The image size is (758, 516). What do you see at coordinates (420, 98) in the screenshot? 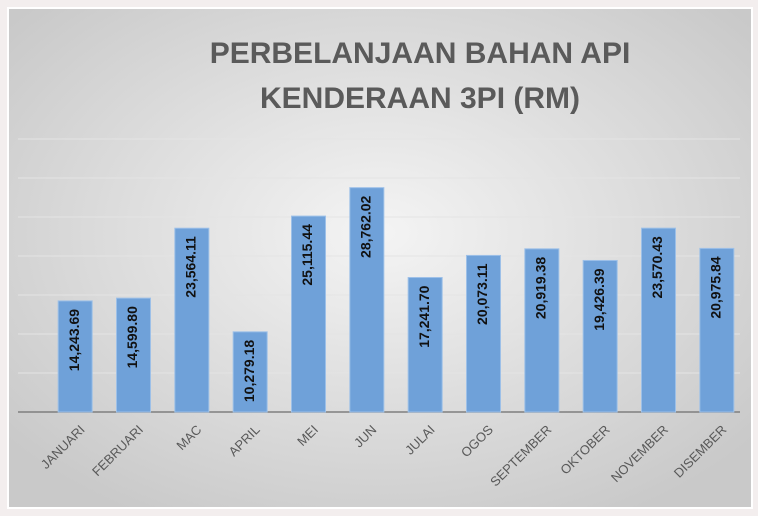
I see `chart-title: KENDERAAN 3PI (RM)` at bounding box center [420, 98].